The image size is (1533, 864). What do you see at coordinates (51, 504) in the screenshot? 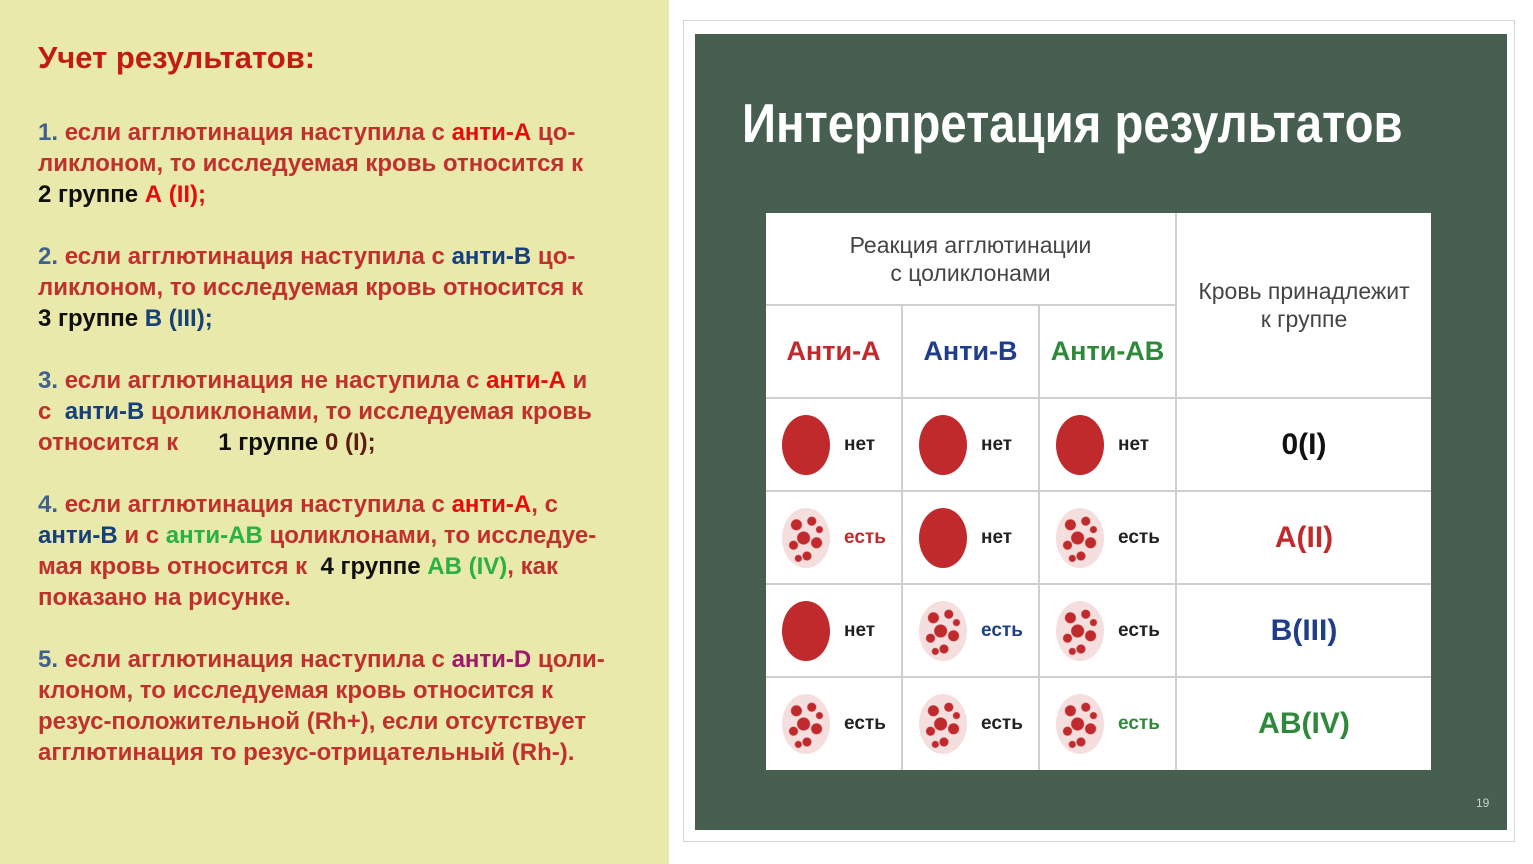
I see `text-span: 4.` at bounding box center [51, 504].